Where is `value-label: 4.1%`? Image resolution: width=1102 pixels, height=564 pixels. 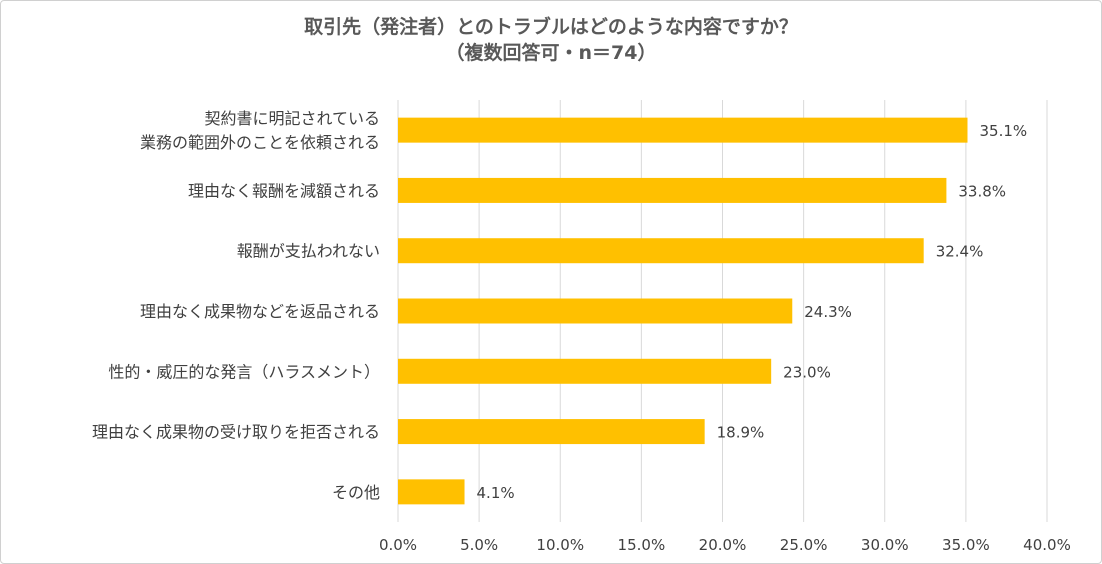 value-label: 4.1% is located at coordinates (496, 493).